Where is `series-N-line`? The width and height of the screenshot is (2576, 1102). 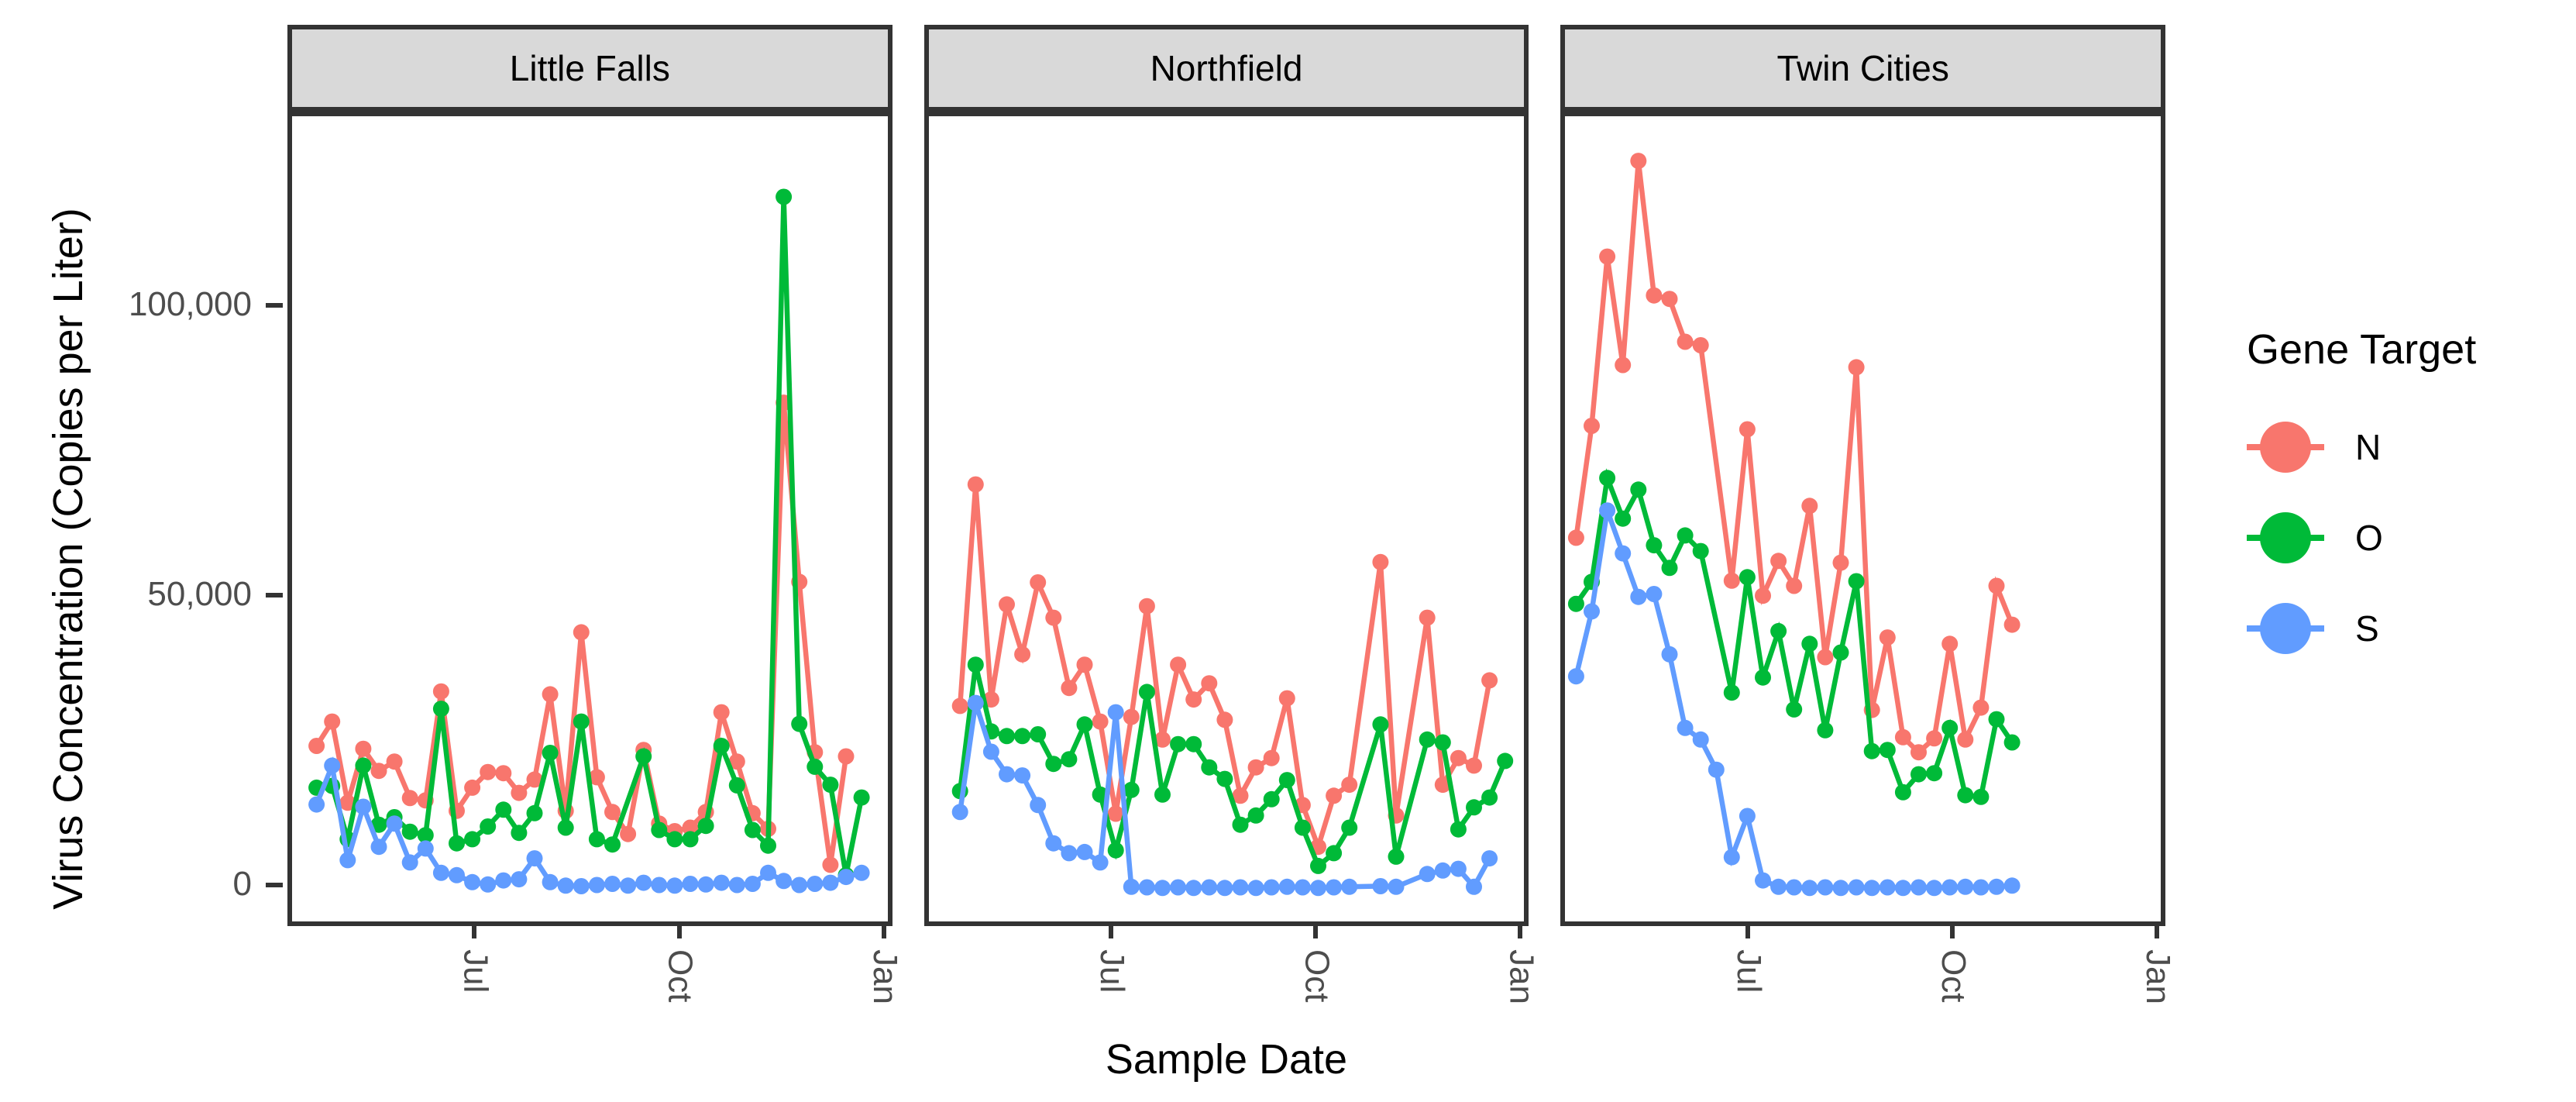 series-N-line is located at coordinates (1794, 458).